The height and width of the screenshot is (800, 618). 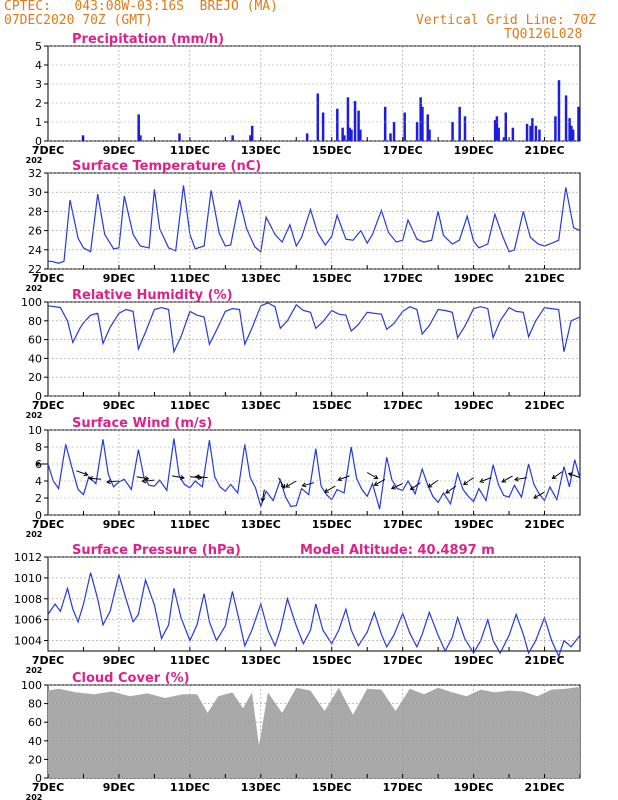 What do you see at coordinates (141, 7) in the screenshot?
I see `header-station: CPTEC: 043:08W-03:16S BREJO (MA)` at bounding box center [141, 7].